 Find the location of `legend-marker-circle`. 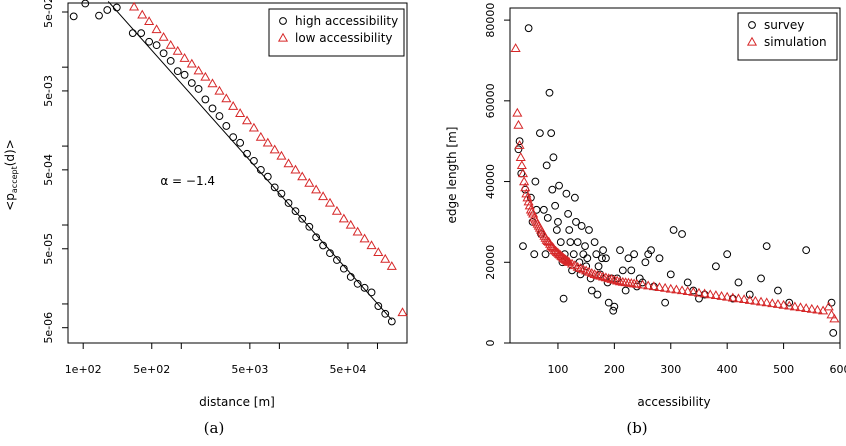

legend-marker-circle is located at coordinates (752, 25).